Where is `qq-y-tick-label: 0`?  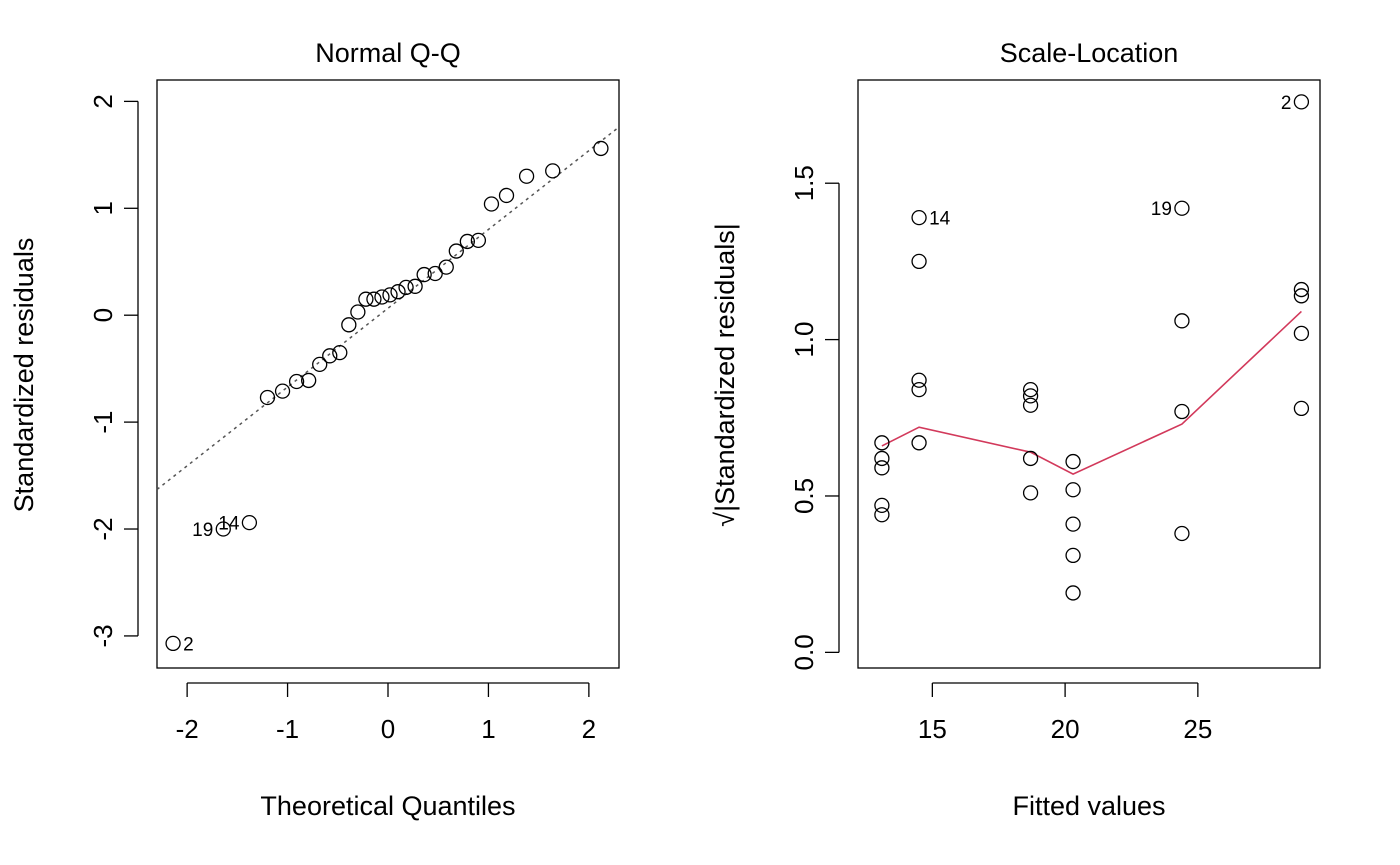 qq-y-tick-label: 0 is located at coordinates (103, 315).